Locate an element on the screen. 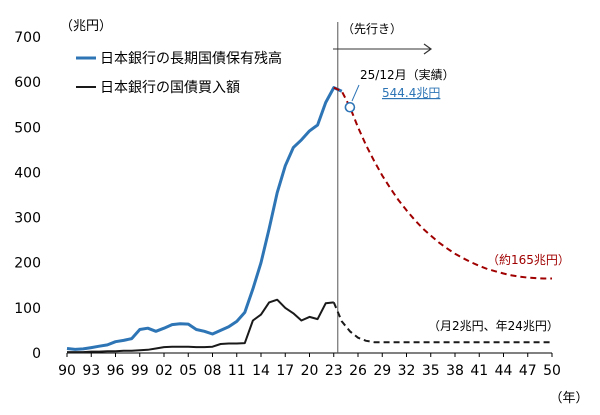  y-tick-label: 200 is located at coordinates (27, 264).